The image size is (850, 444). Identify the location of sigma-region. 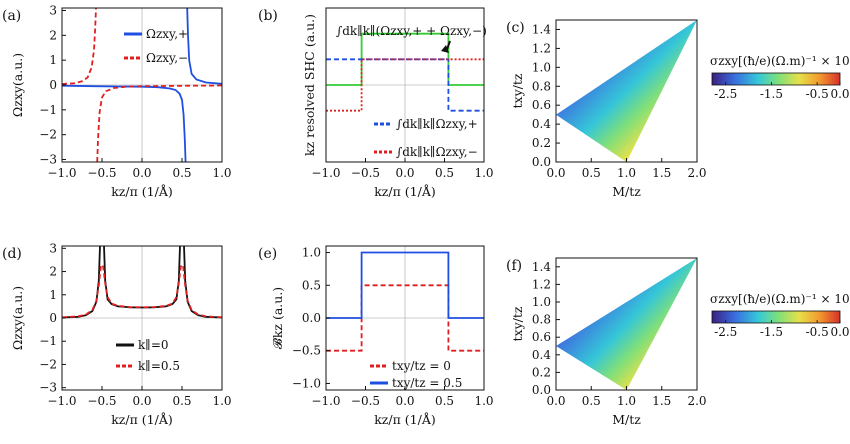
(626, 324).